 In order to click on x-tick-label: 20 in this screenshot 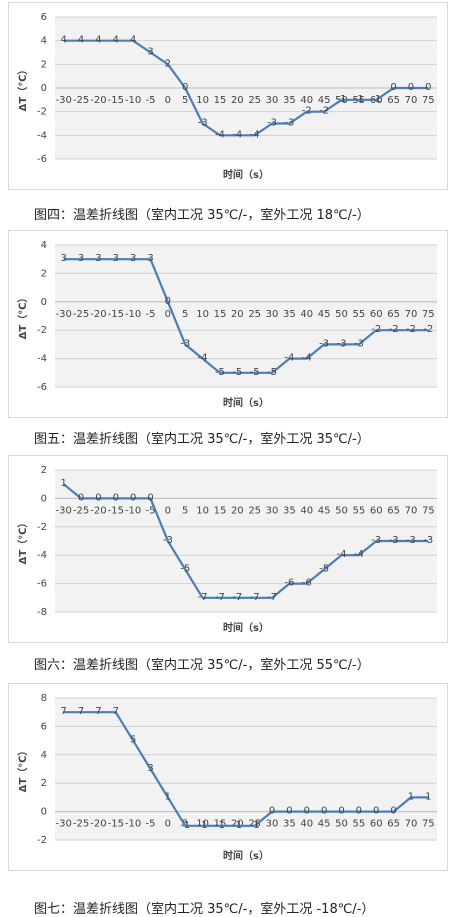, I will do `click(237, 510)`.